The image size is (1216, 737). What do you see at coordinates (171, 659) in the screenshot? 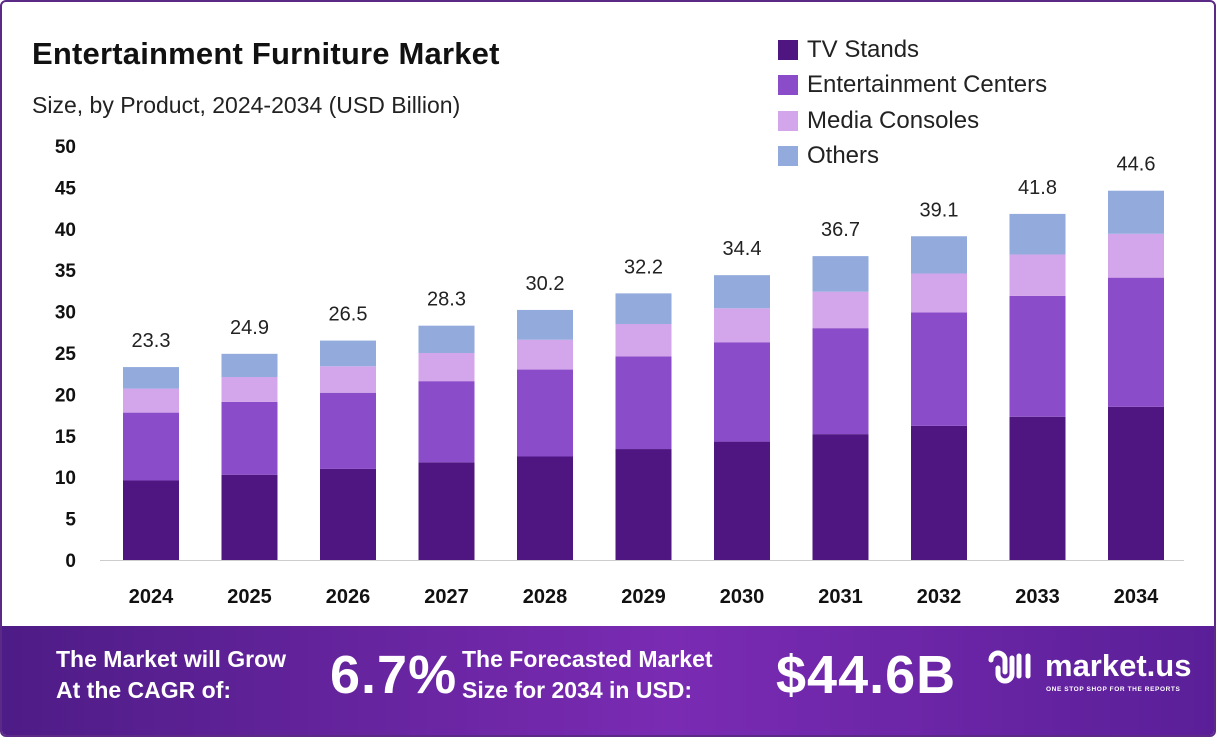
I see `cagr-label-line1: The Market will Grow` at bounding box center [171, 659].